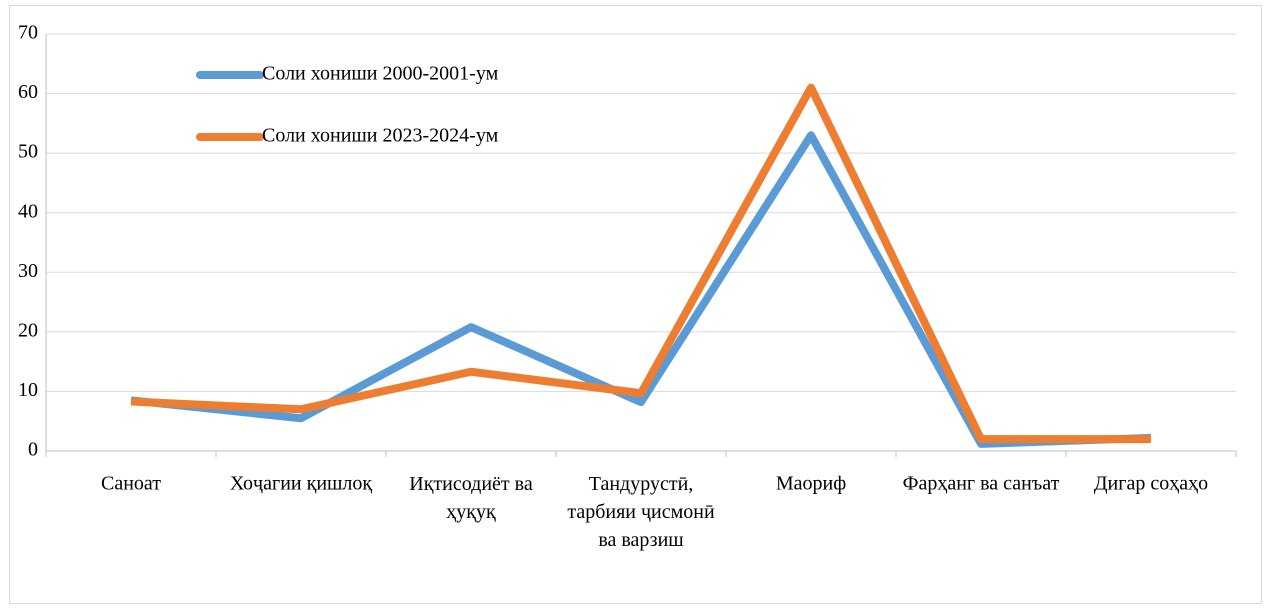 The height and width of the screenshot is (610, 1270). What do you see at coordinates (28, 330) in the screenshot?
I see `y-tick-label: 20` at bounding box center [28, 330].